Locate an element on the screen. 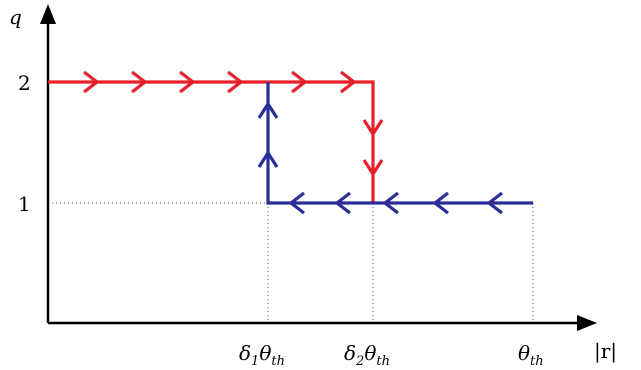 This screenshot has height=370, width=641. delta-subscript: 1 is located at coordinates (255, 361).